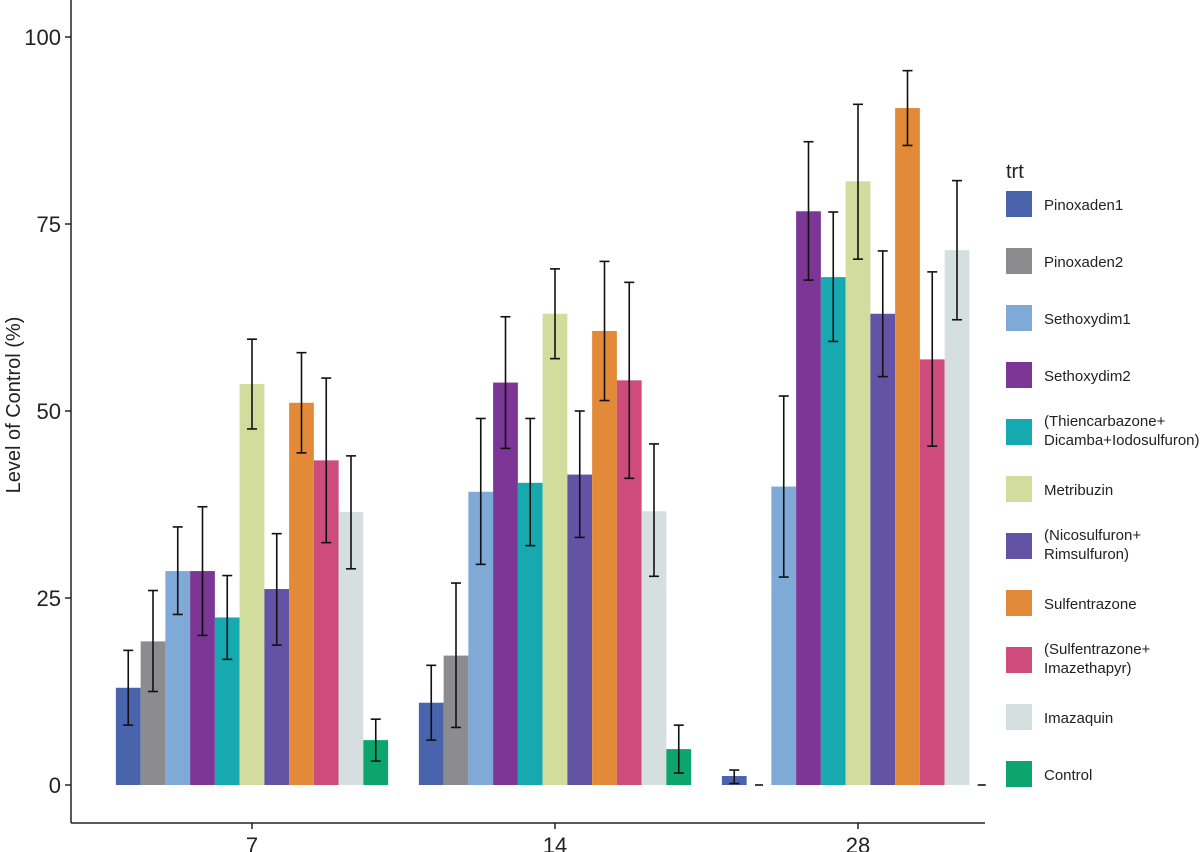  Describe the element at coordinates (1015, 172) in the screenshot. I see `legend-title: trt` at that location.